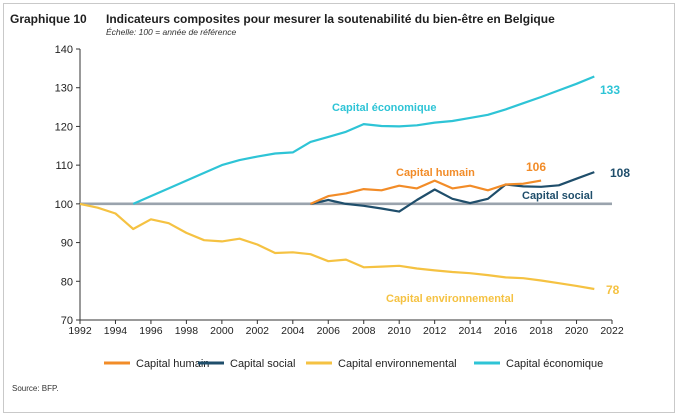  I want to click on series-label-social: Capital social, so click(557, 196).